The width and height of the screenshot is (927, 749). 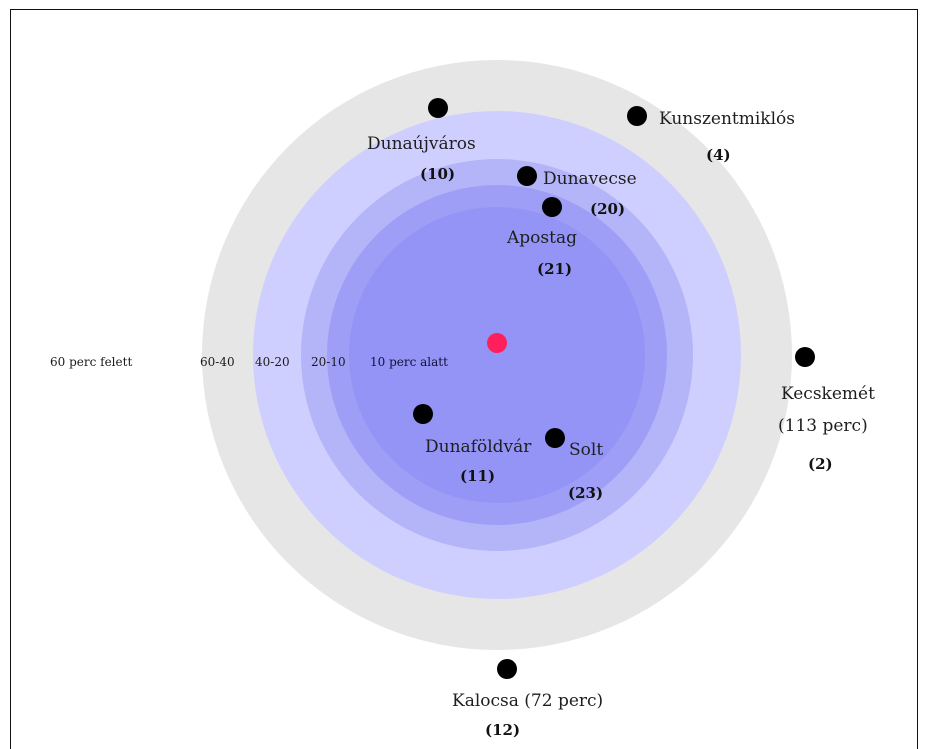 What do you see at coordinates (607, 209) in the screenshot?
I see `town-count-dunavecse: (20)` at bounding box center [607, 209].